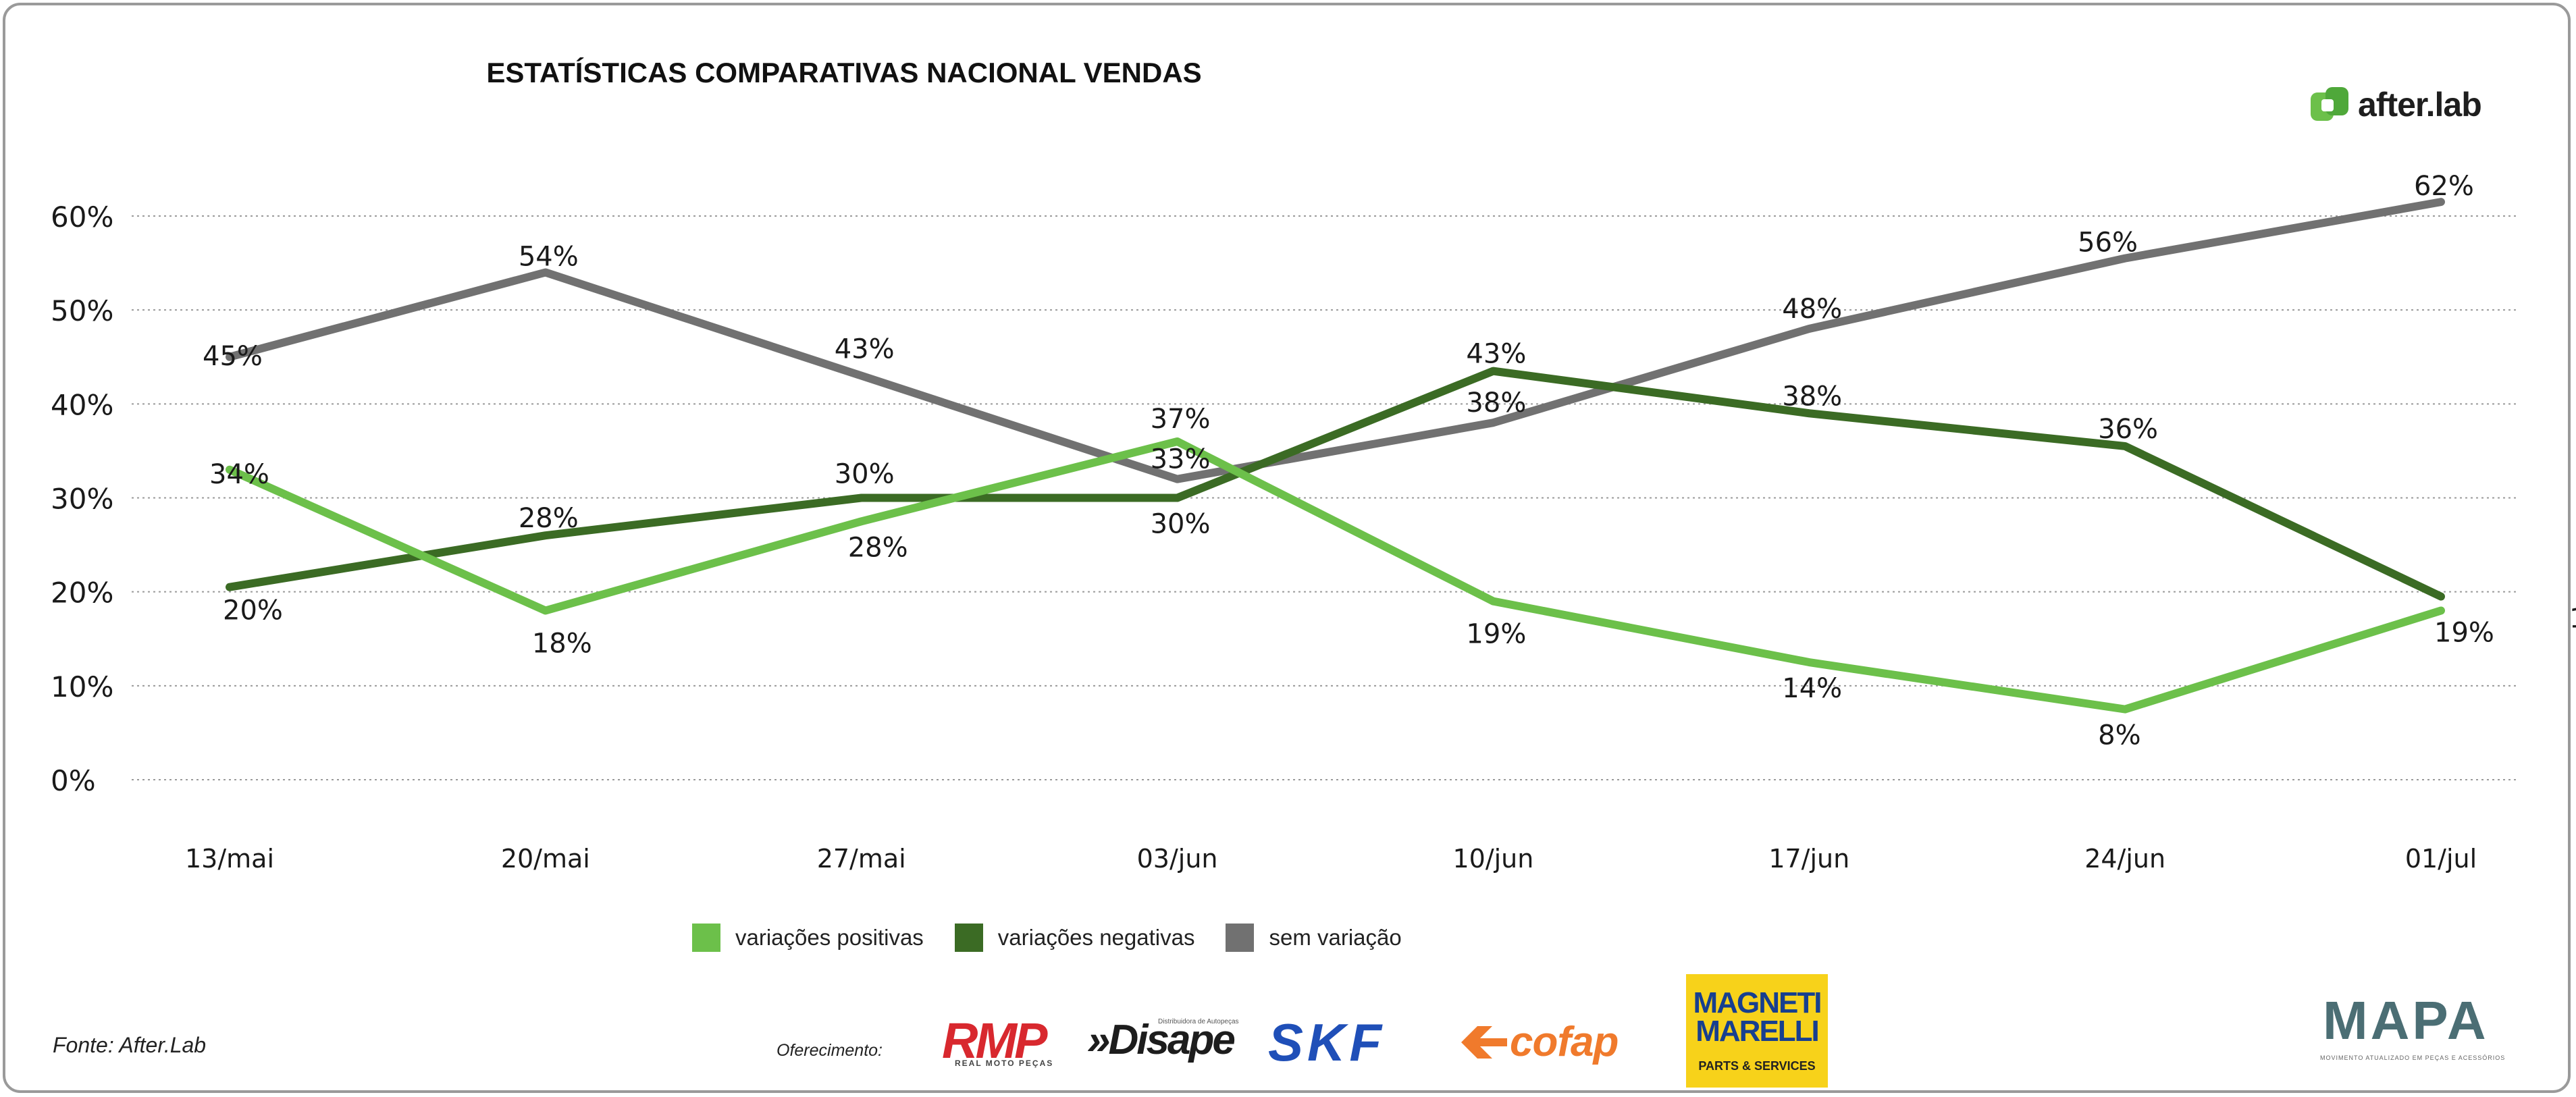 The image size is (2576, 1097). I want to click on y-tick-label: 50%, so click(82, 310).